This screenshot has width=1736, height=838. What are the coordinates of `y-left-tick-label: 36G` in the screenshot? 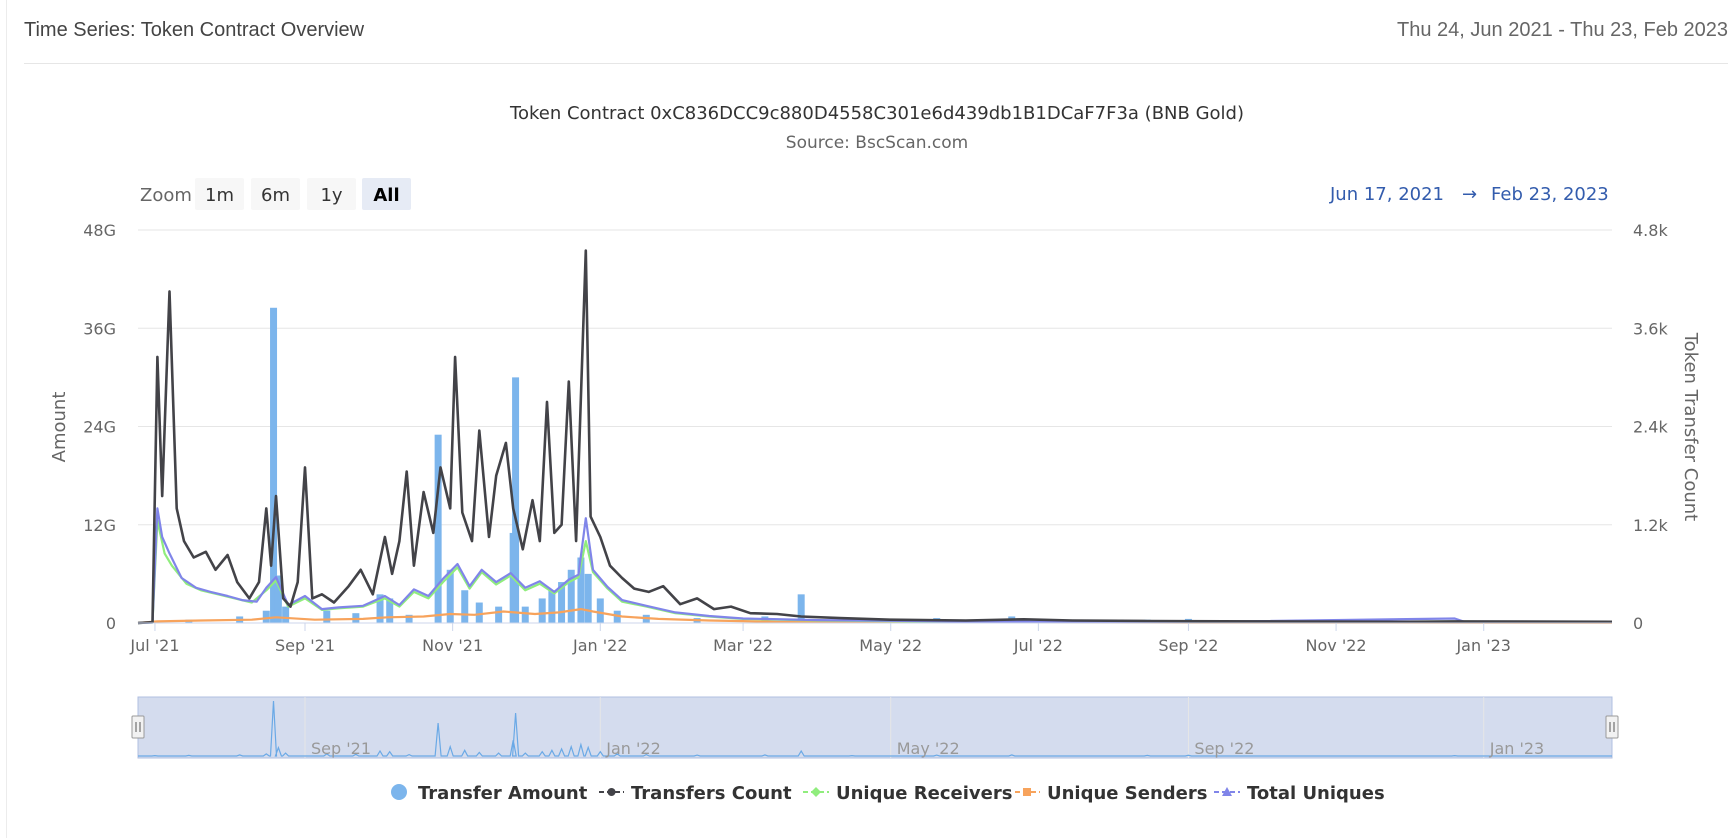 It's located at (99, 328).